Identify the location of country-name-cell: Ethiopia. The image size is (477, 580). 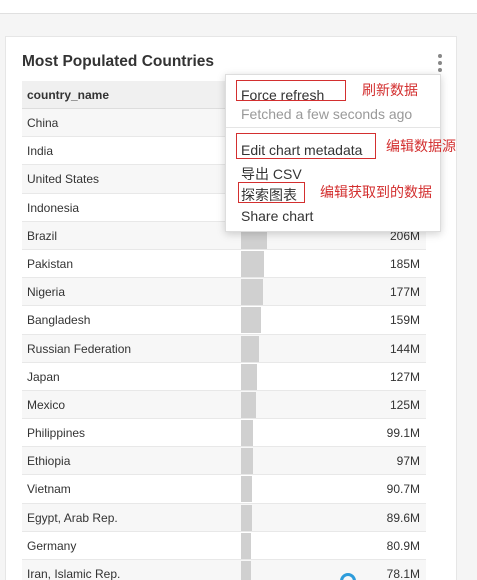
(49, 461).